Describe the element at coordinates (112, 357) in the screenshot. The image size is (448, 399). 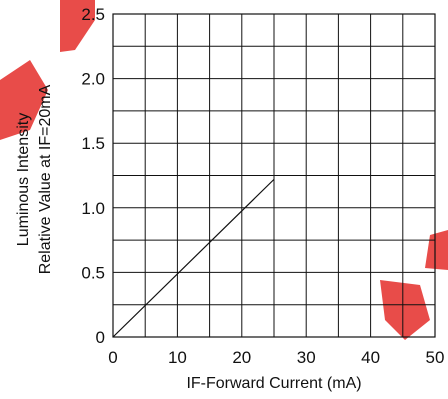
I see `x-tick-label: 0` at that location.